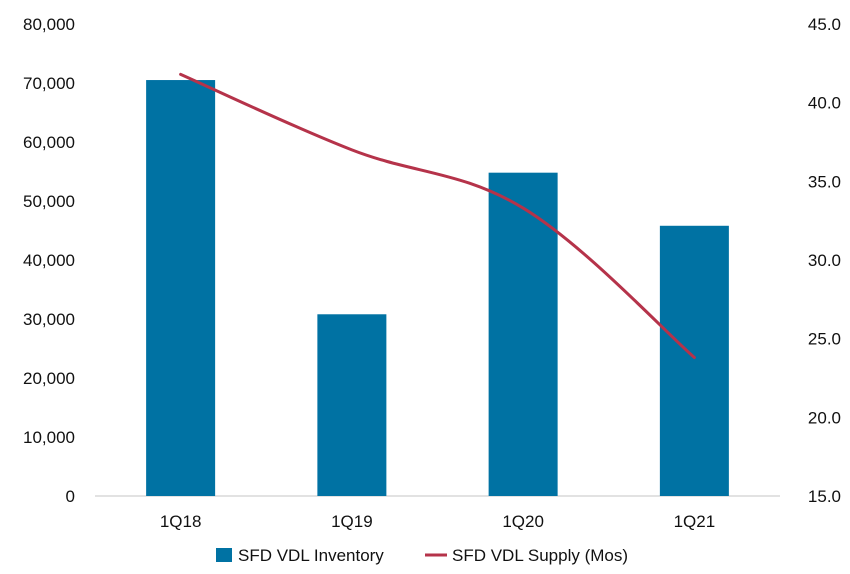  Describe the element at coordinates (49, 437) in the screenshot. I see `left-tick-label: 10,000` at that location.